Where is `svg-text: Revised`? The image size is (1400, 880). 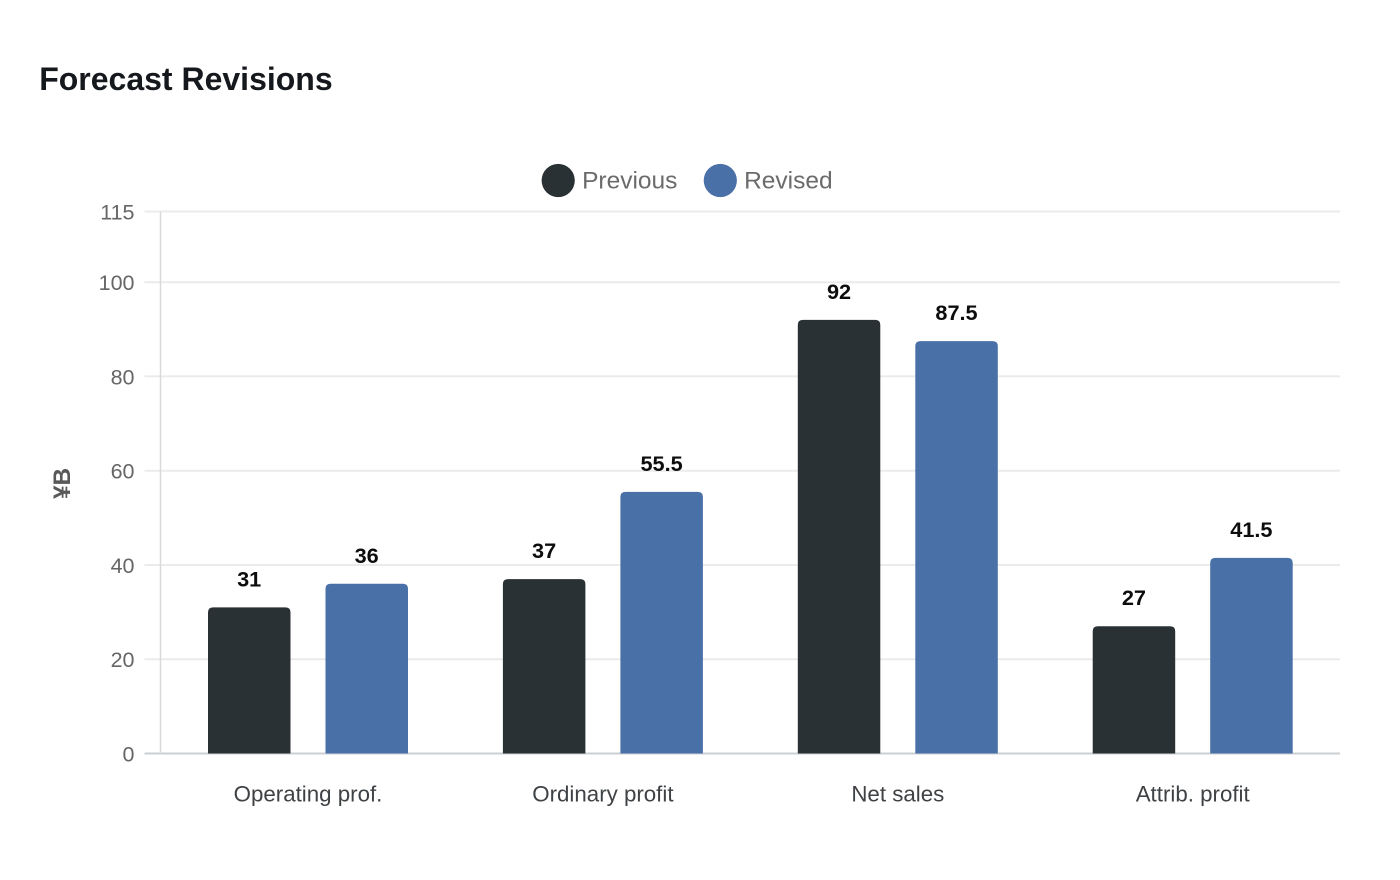
svg-text: Revised is located at coordinates (788, 180).